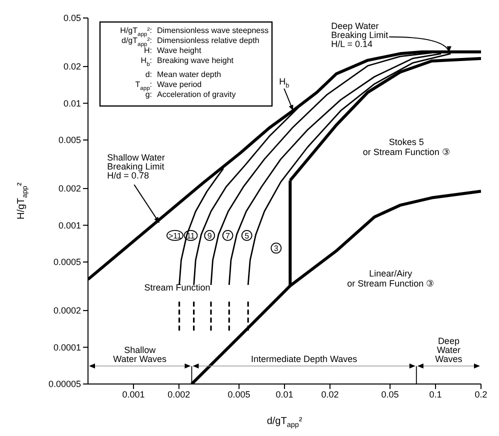  What do you see at coordinates (179, 394) in the screenshot?
I see `x-tick-label: 0.002` at bounding box center [179, 394].